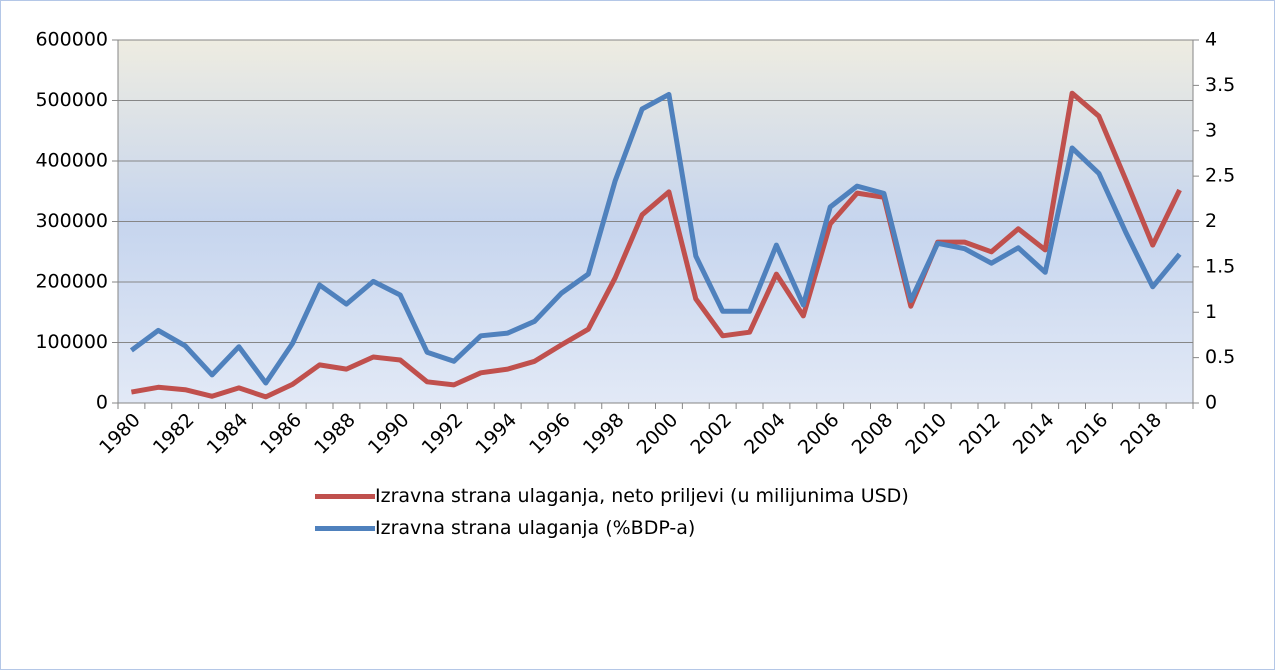  Describe the element at coordinates (1211, 403) in the screenshot. I see `y2-tick-label: 0` at that location.